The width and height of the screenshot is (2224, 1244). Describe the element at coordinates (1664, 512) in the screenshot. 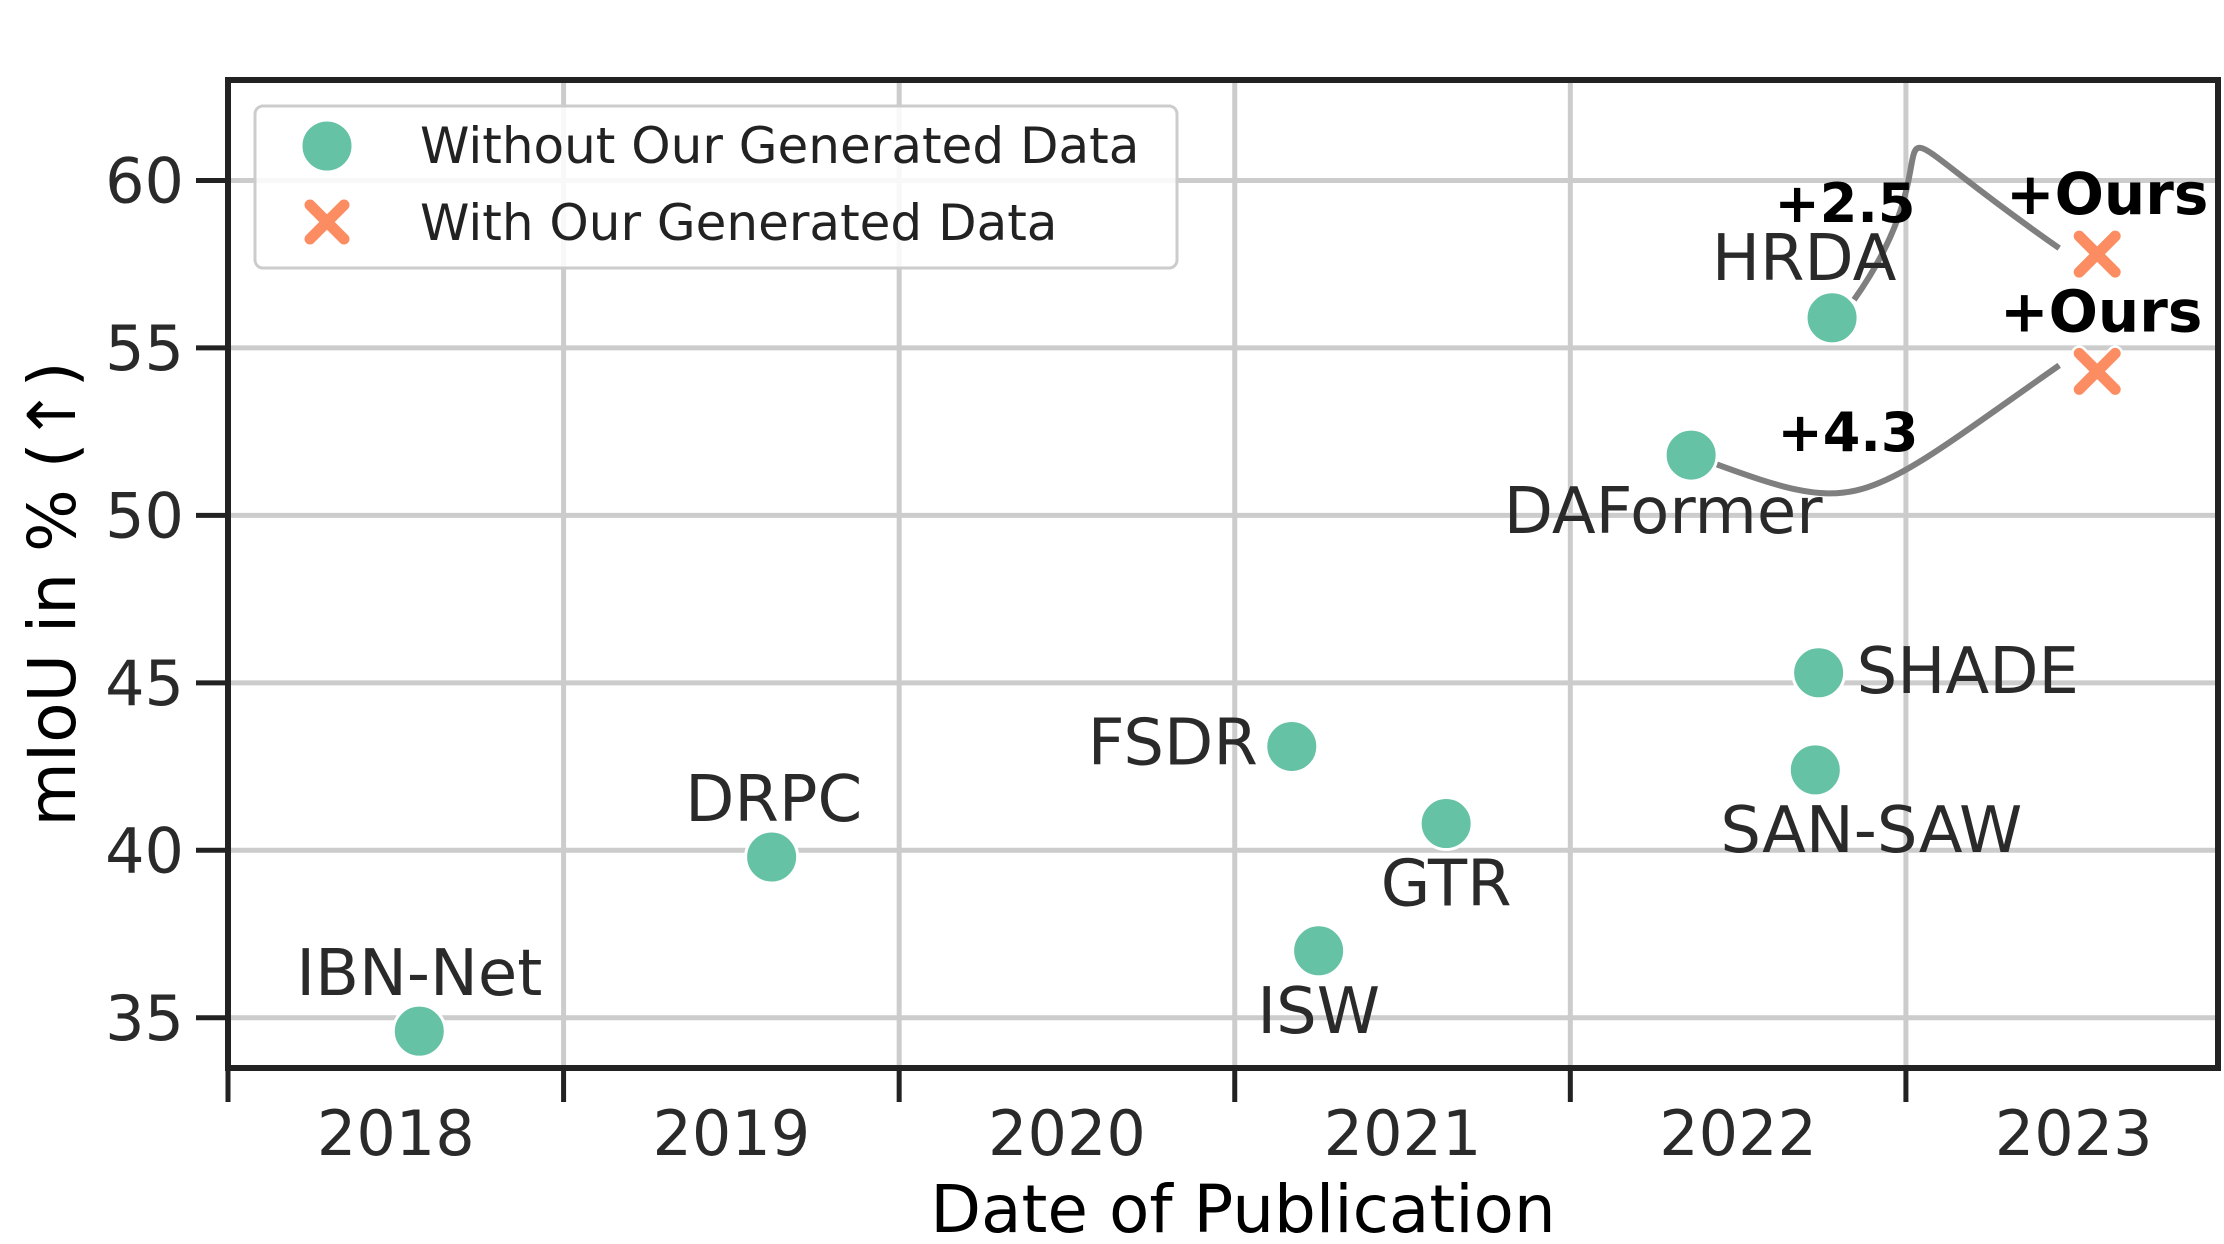

I see `point-label: DAFormer` at that location.